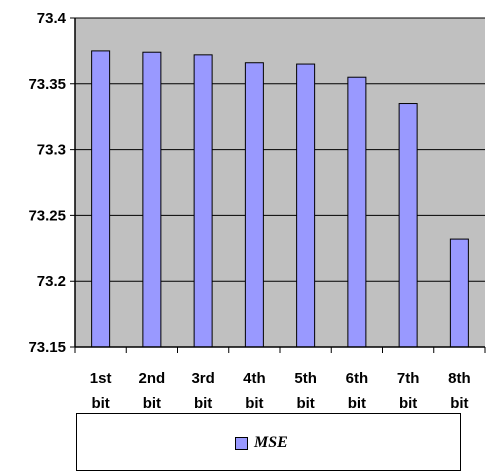 The width and height of the screenshot is (486, 474). Describe the element at coordinates (271, 442) in the screenshot. I see `legend-label: MSE` at that location.